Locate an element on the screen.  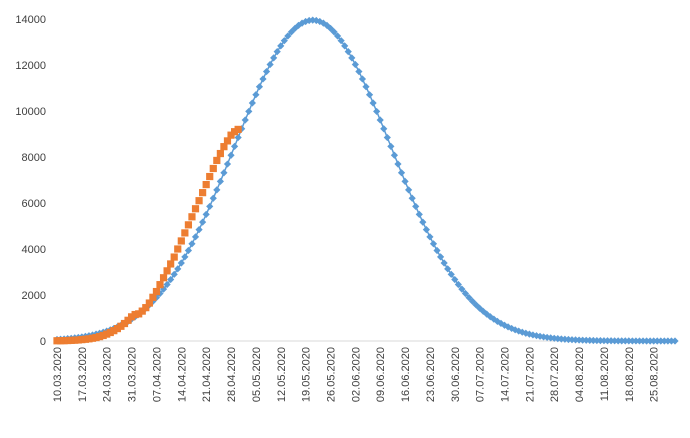
x-tick-label: 02.06.2020 is located at coordinates (356, 374).